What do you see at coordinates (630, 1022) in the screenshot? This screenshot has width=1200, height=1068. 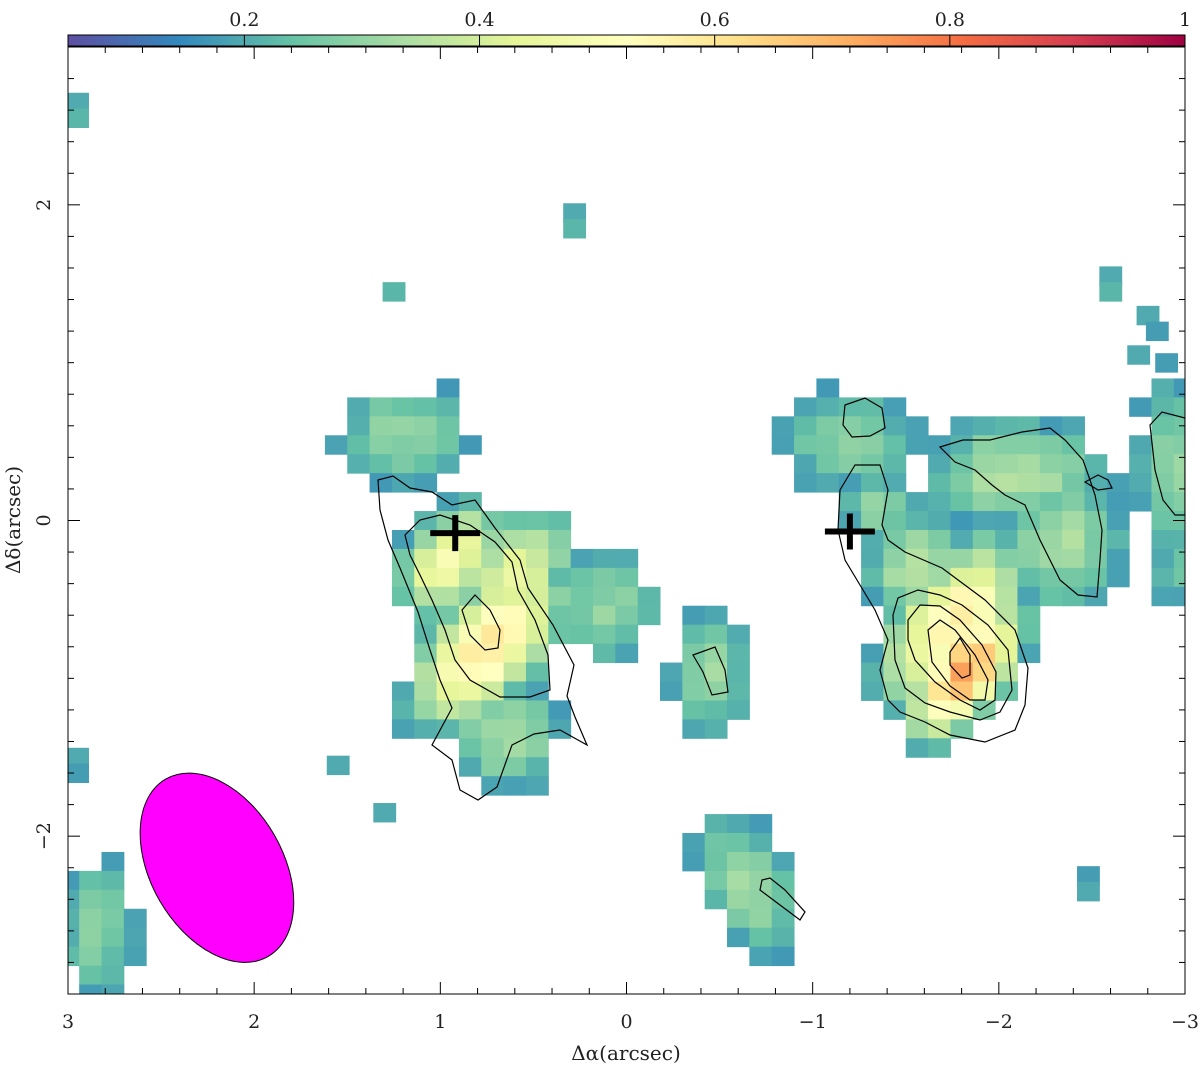 I see `x-tick-labels: 3 2 1 0 −1 −2 −3` at bounding box center [630, 1022].